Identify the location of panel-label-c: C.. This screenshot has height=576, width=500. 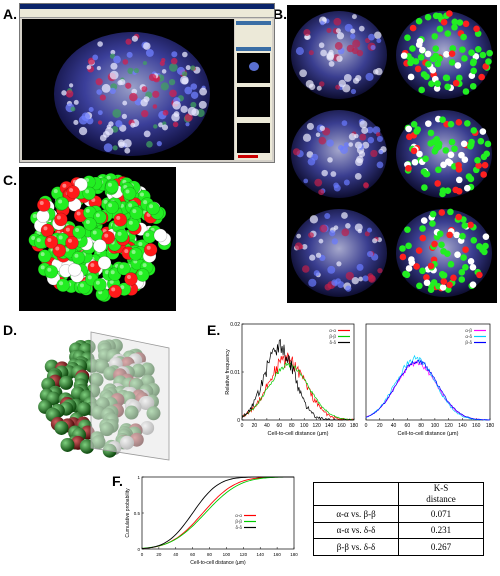
(10, 180).